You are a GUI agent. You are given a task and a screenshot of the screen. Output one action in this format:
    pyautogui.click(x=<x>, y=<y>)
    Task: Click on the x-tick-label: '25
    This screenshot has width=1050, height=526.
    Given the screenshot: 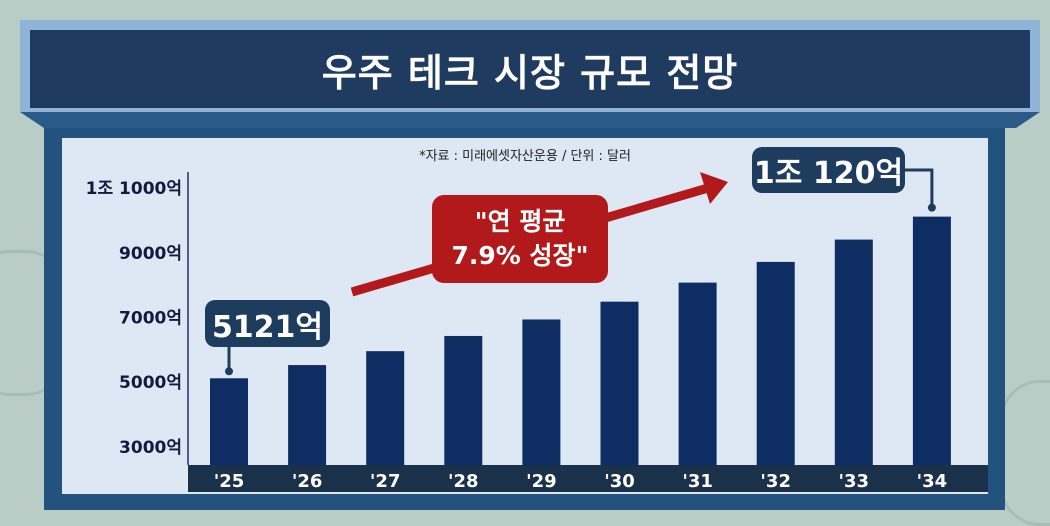 What is the action you would take?
    pyautogui.click(x=229, y=481)
    